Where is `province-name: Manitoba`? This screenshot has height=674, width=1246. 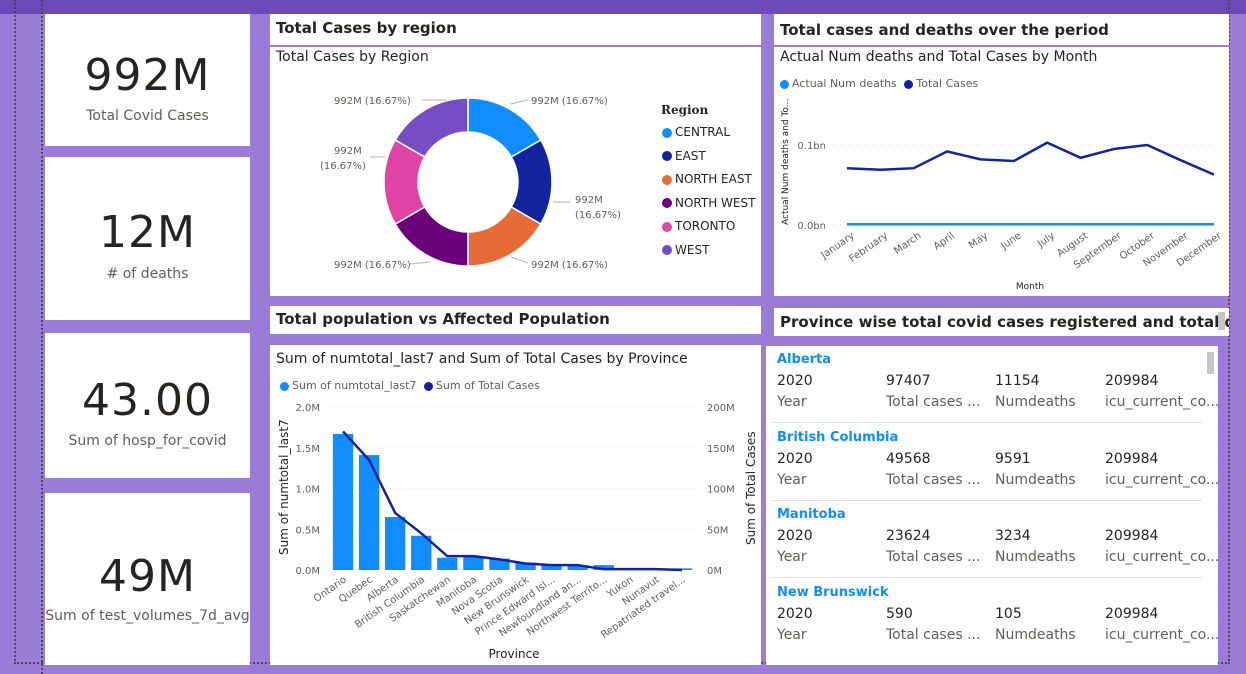 province-name: Manitoba is located at coordinates (811, 514).